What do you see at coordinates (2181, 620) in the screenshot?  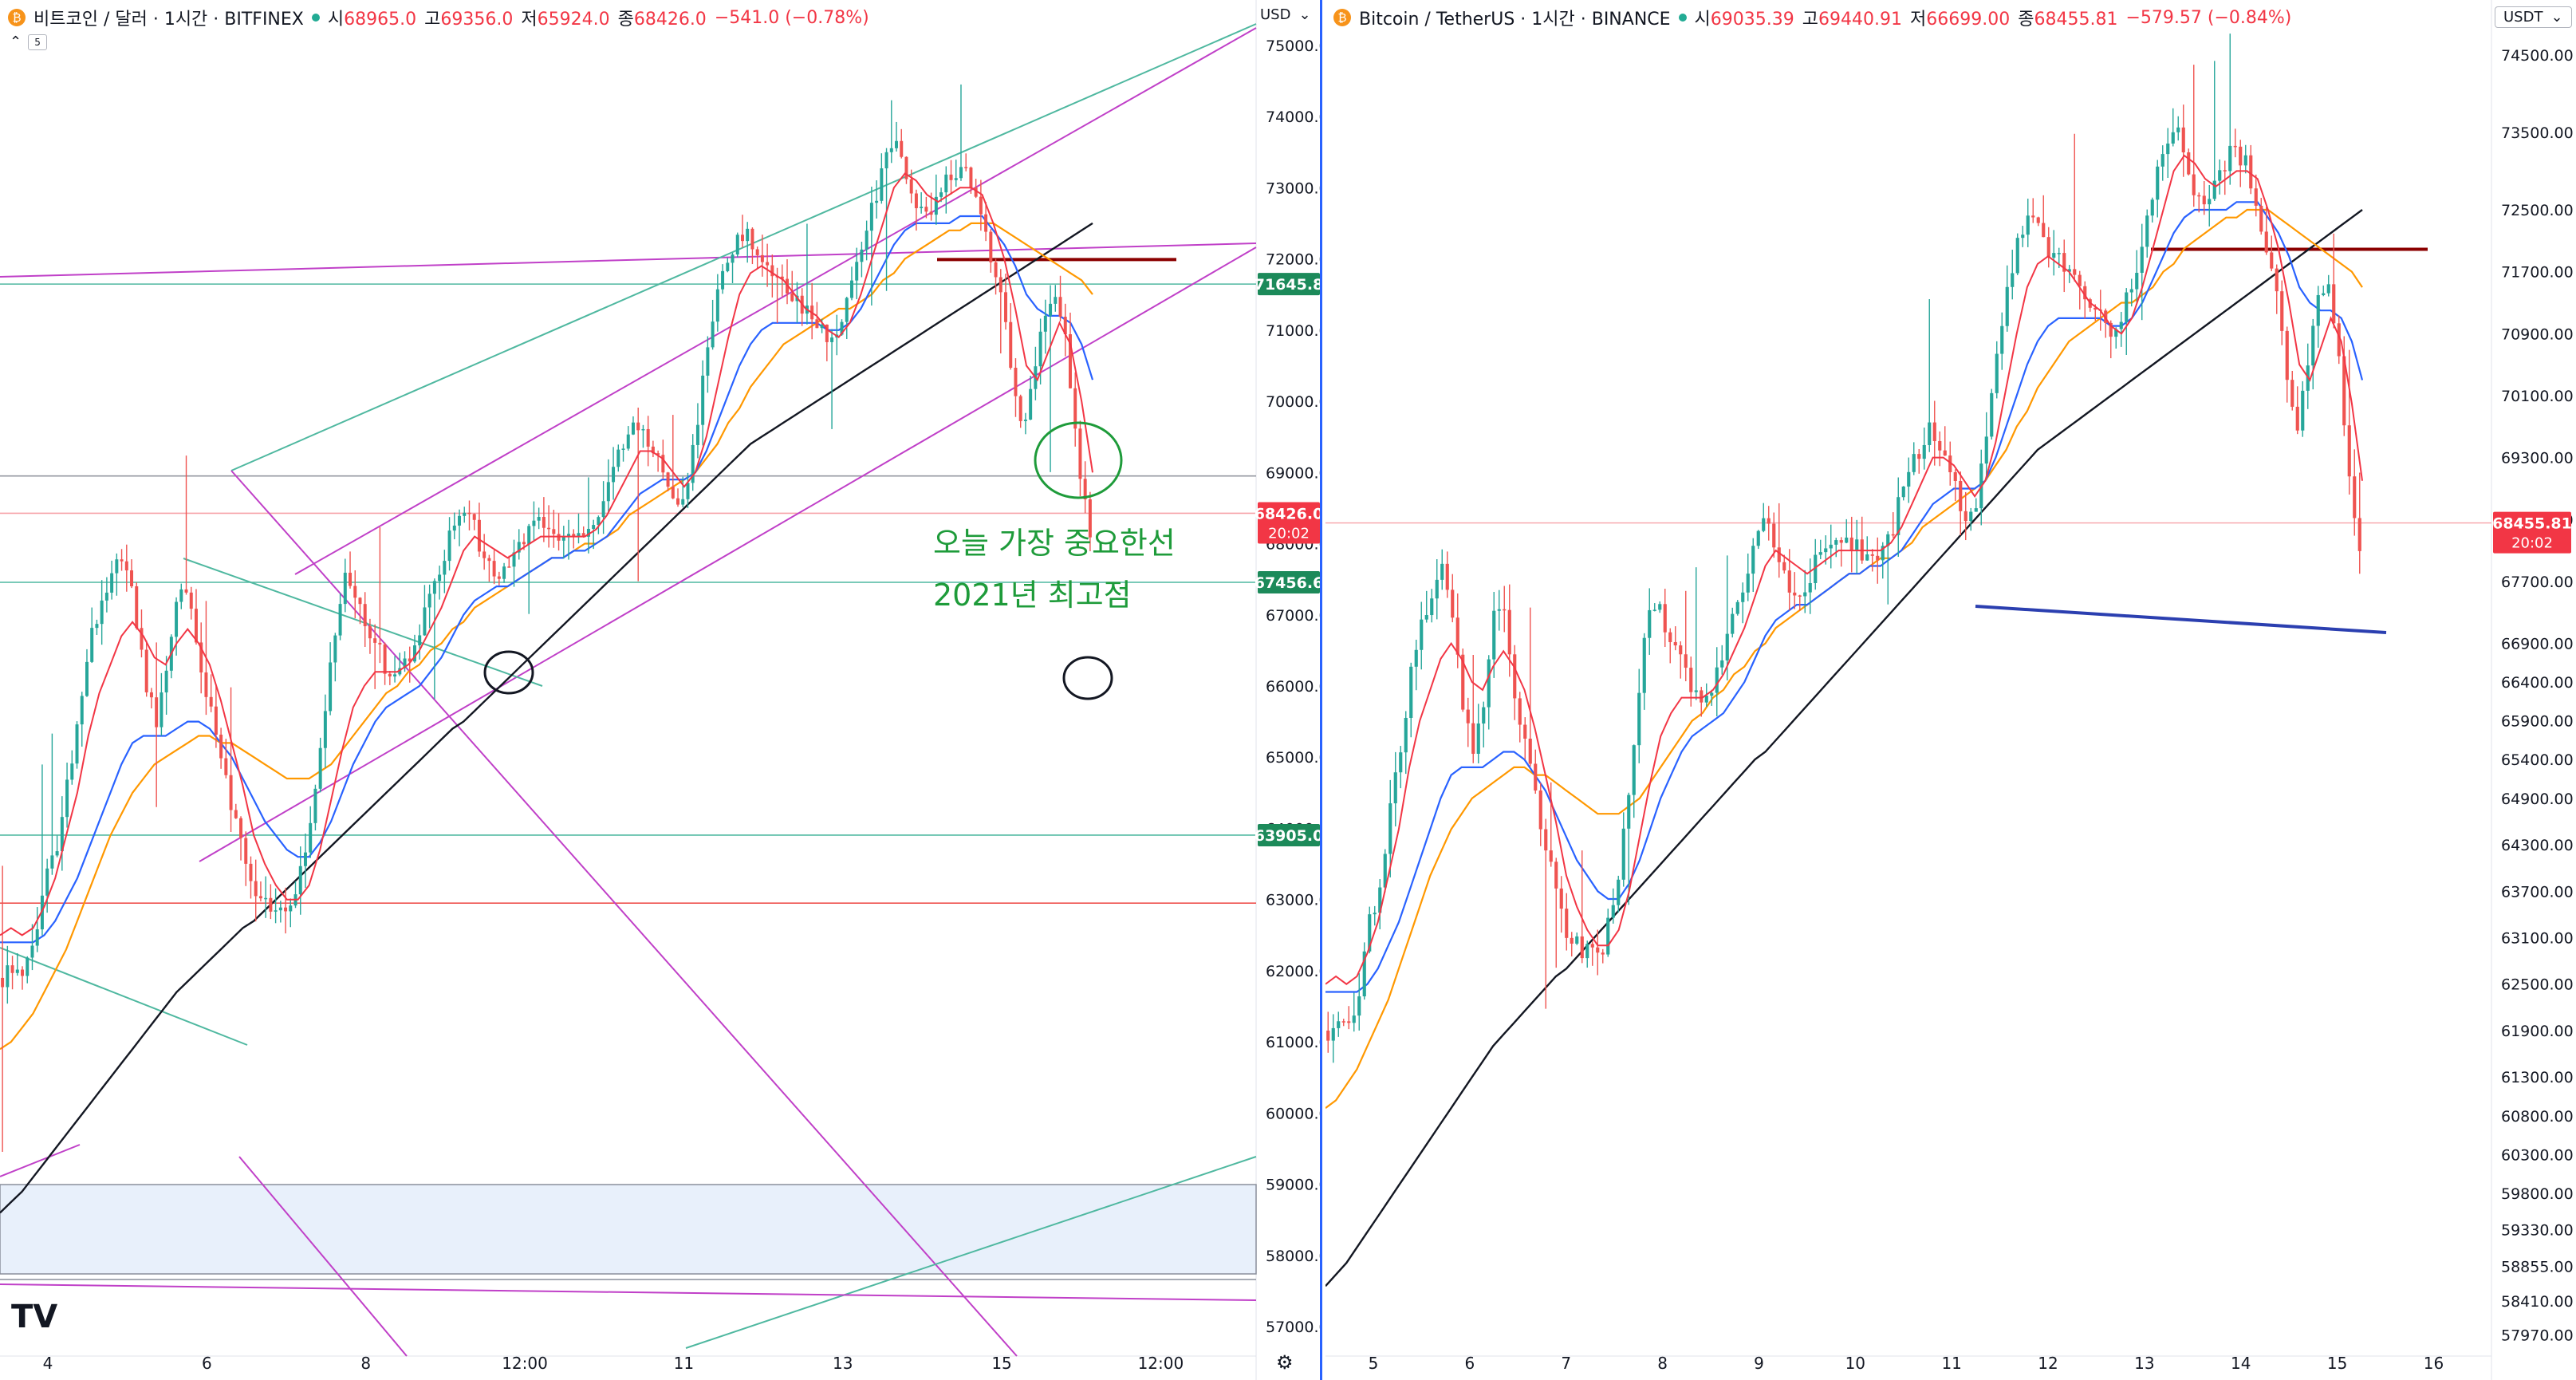 I see `trendline-support` at bounding box center [2181, 620].